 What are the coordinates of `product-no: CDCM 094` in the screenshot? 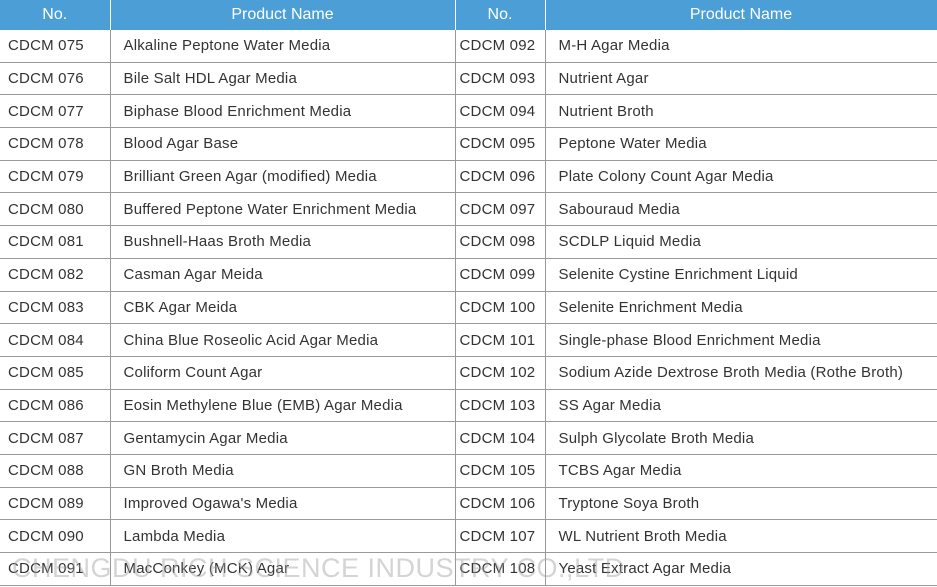 It's located at (500, 111).